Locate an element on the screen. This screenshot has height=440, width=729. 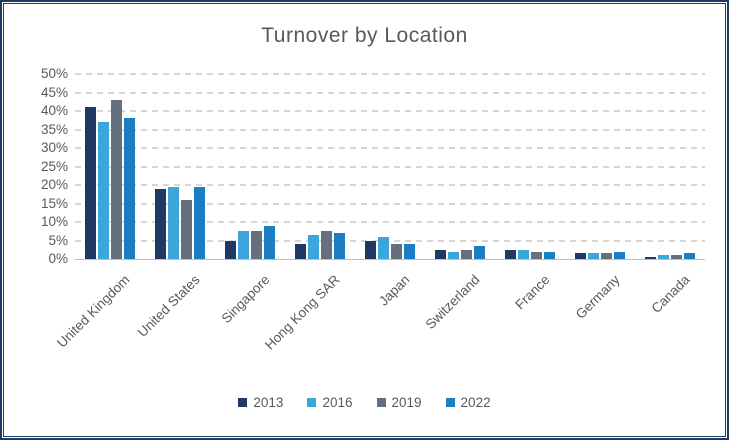
bar-2013-united-kingdom is located at coordinates (90, 183).